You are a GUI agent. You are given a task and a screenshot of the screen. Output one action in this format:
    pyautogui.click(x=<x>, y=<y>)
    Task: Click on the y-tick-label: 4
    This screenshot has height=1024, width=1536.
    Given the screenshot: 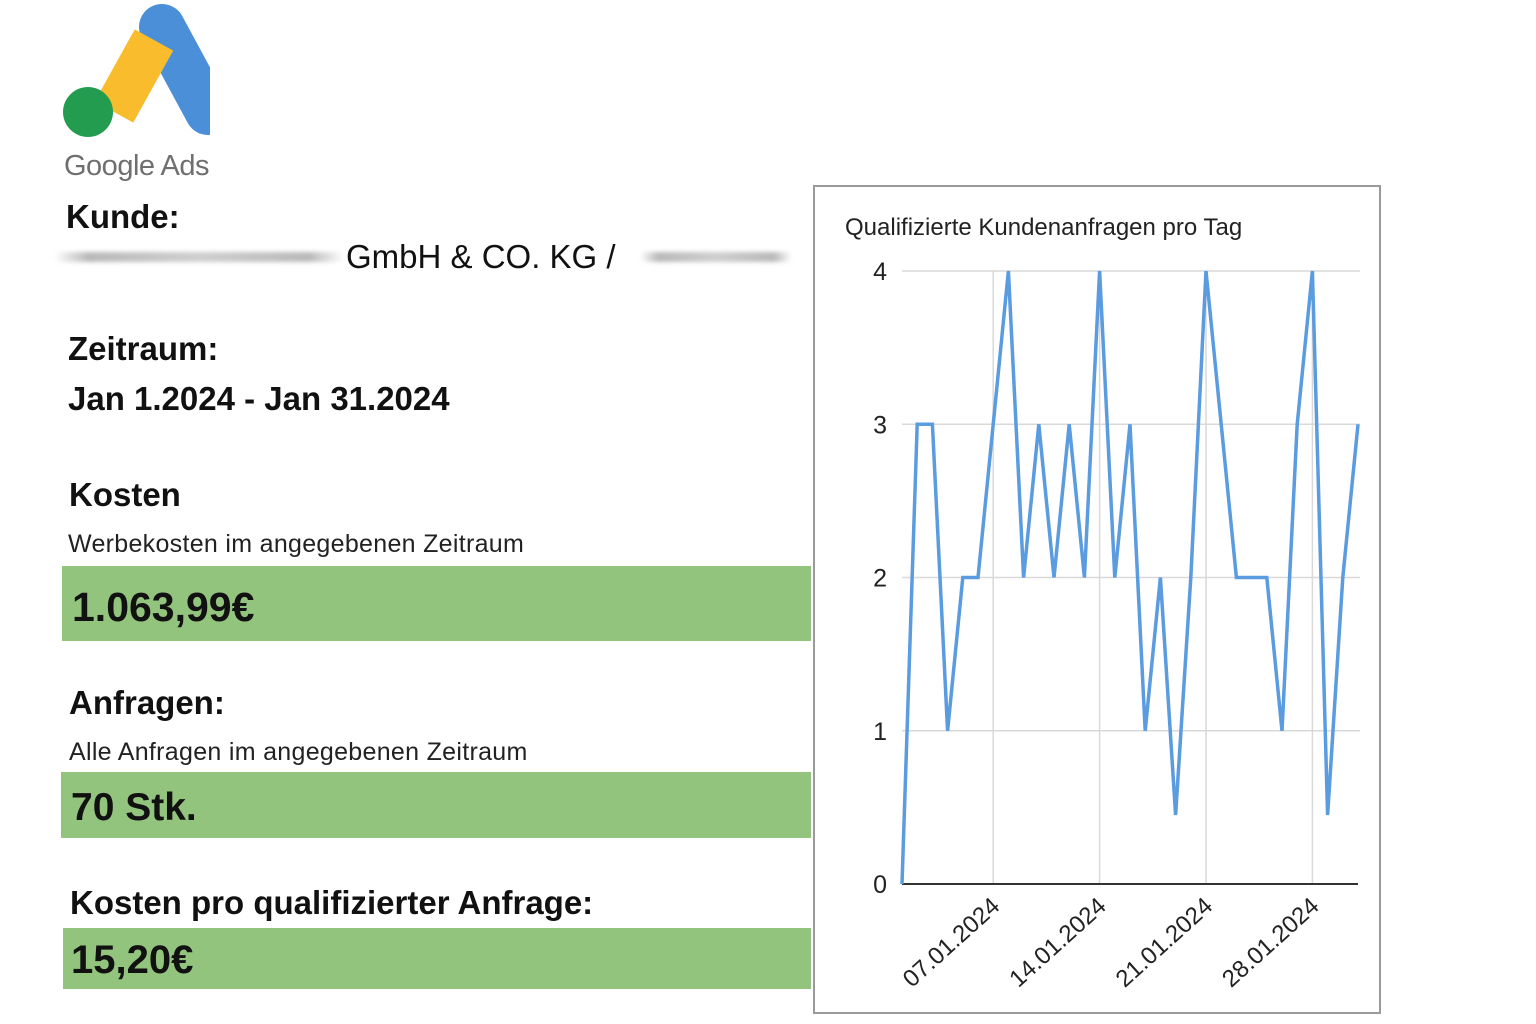 What is the action you would take?
    pyautogui.click(x=880, y=272)
    